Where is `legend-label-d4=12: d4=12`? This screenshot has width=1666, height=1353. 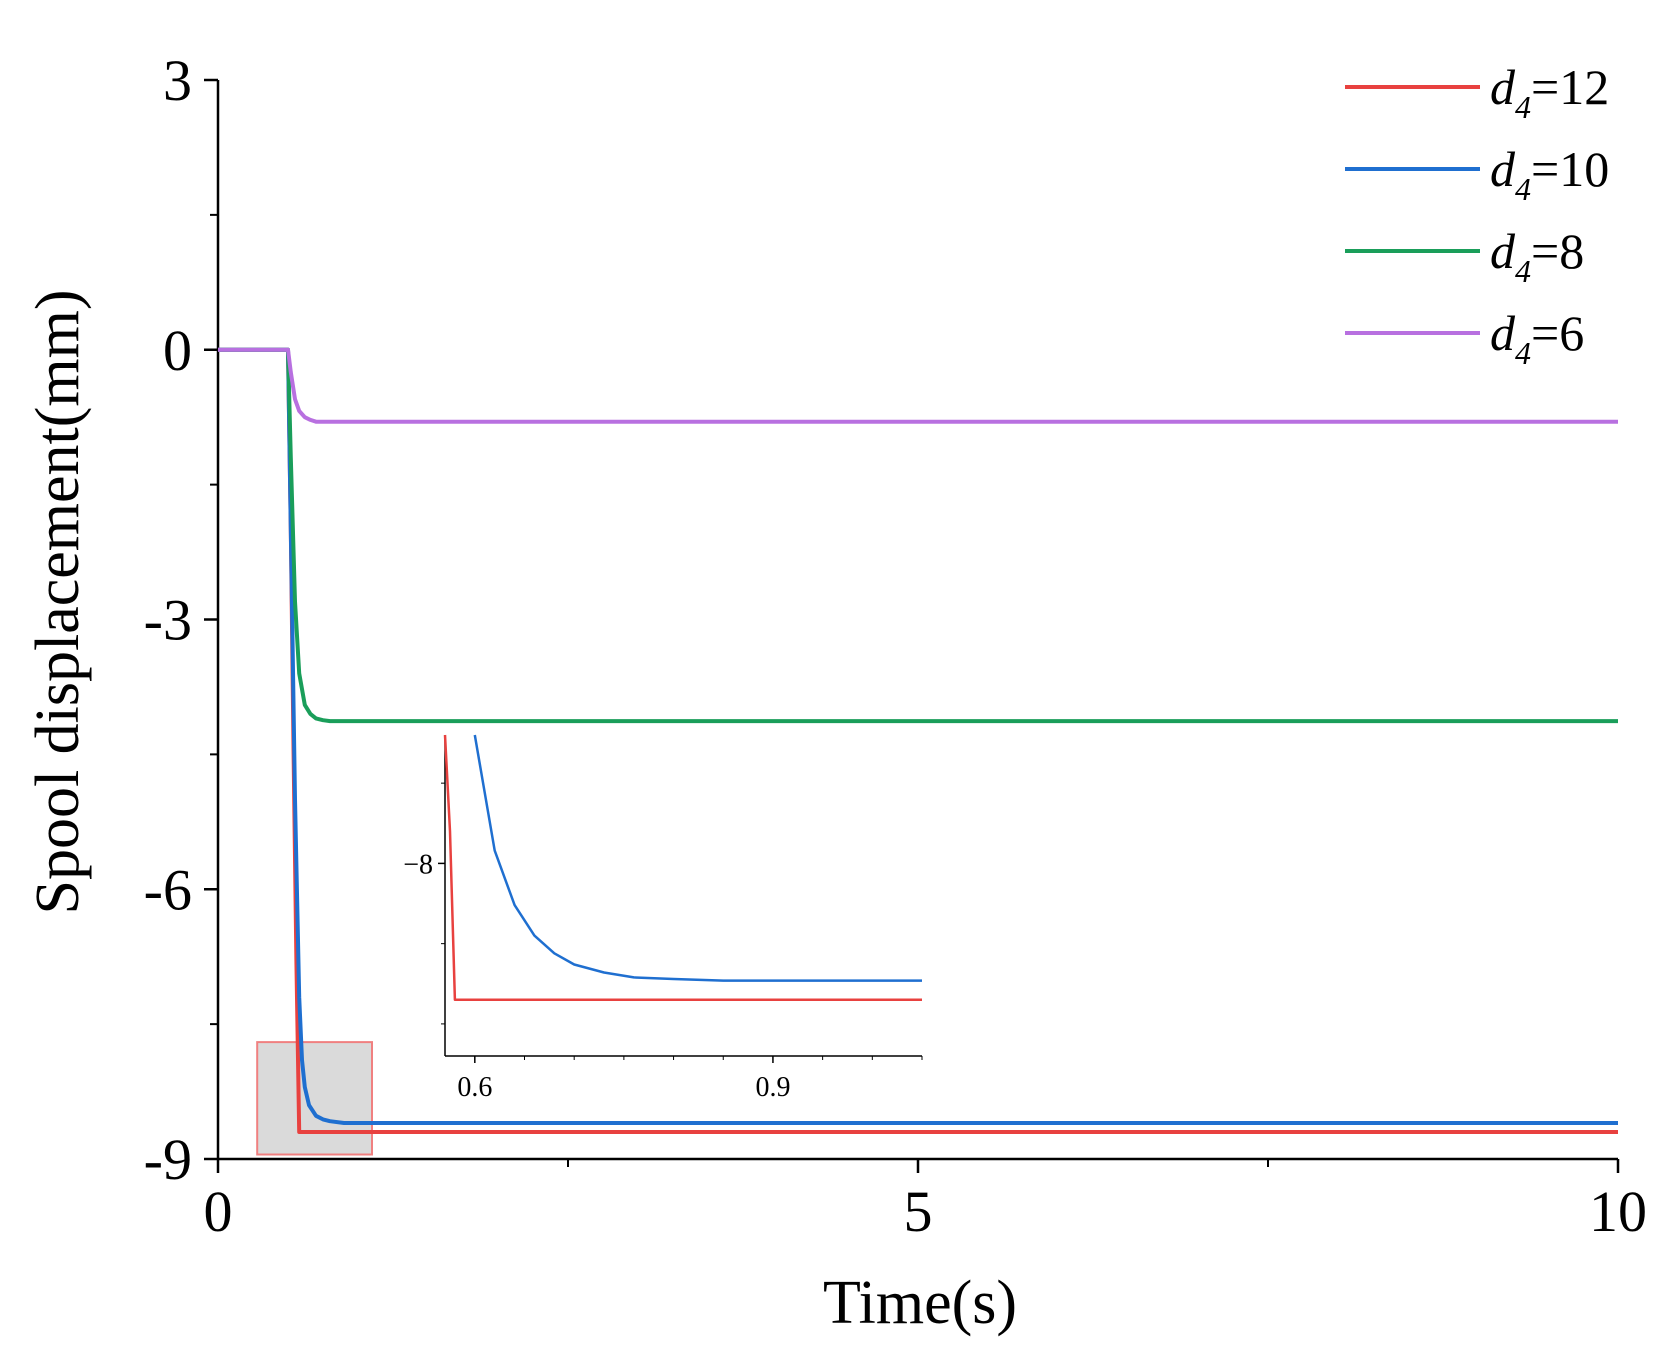 legend-label-d4=12: d4=12 is located at coordinates (1549, 92).